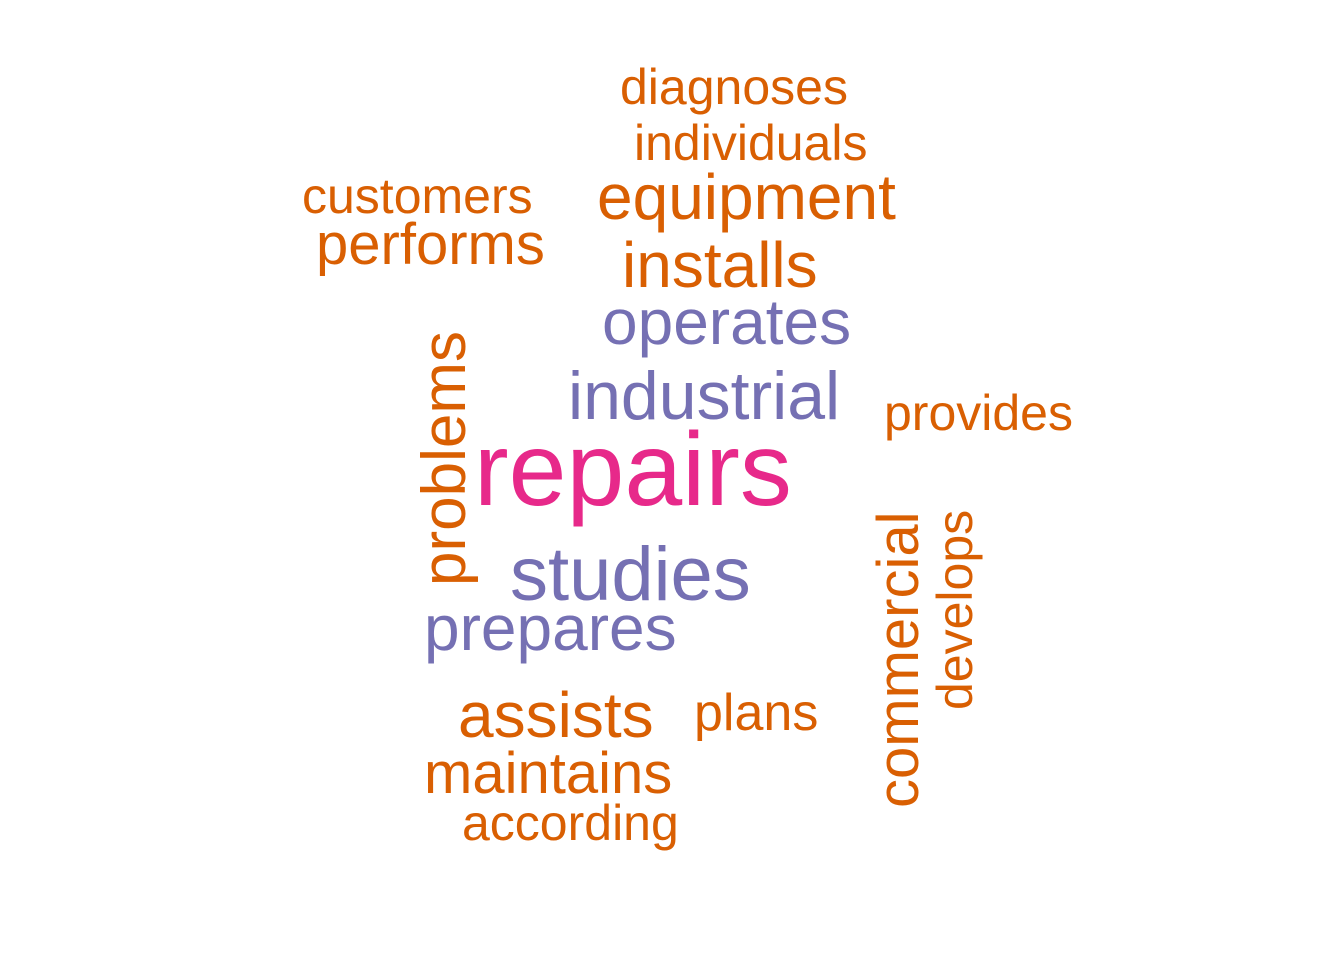 The height and width of the screenshot is (960, 1344). Describe the element at coordinates (704, 396) in the screenshot. I see `word-industrial: industrial` at that location.